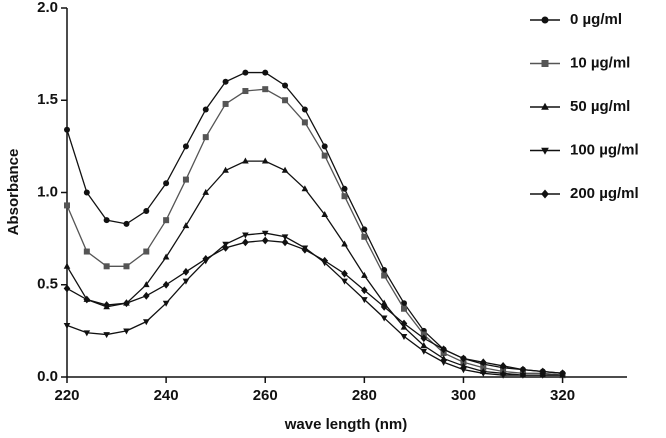 This screenshot has width=666, height=438. I want to click on legend-label: 200 µg/ml, so click(604, 193).